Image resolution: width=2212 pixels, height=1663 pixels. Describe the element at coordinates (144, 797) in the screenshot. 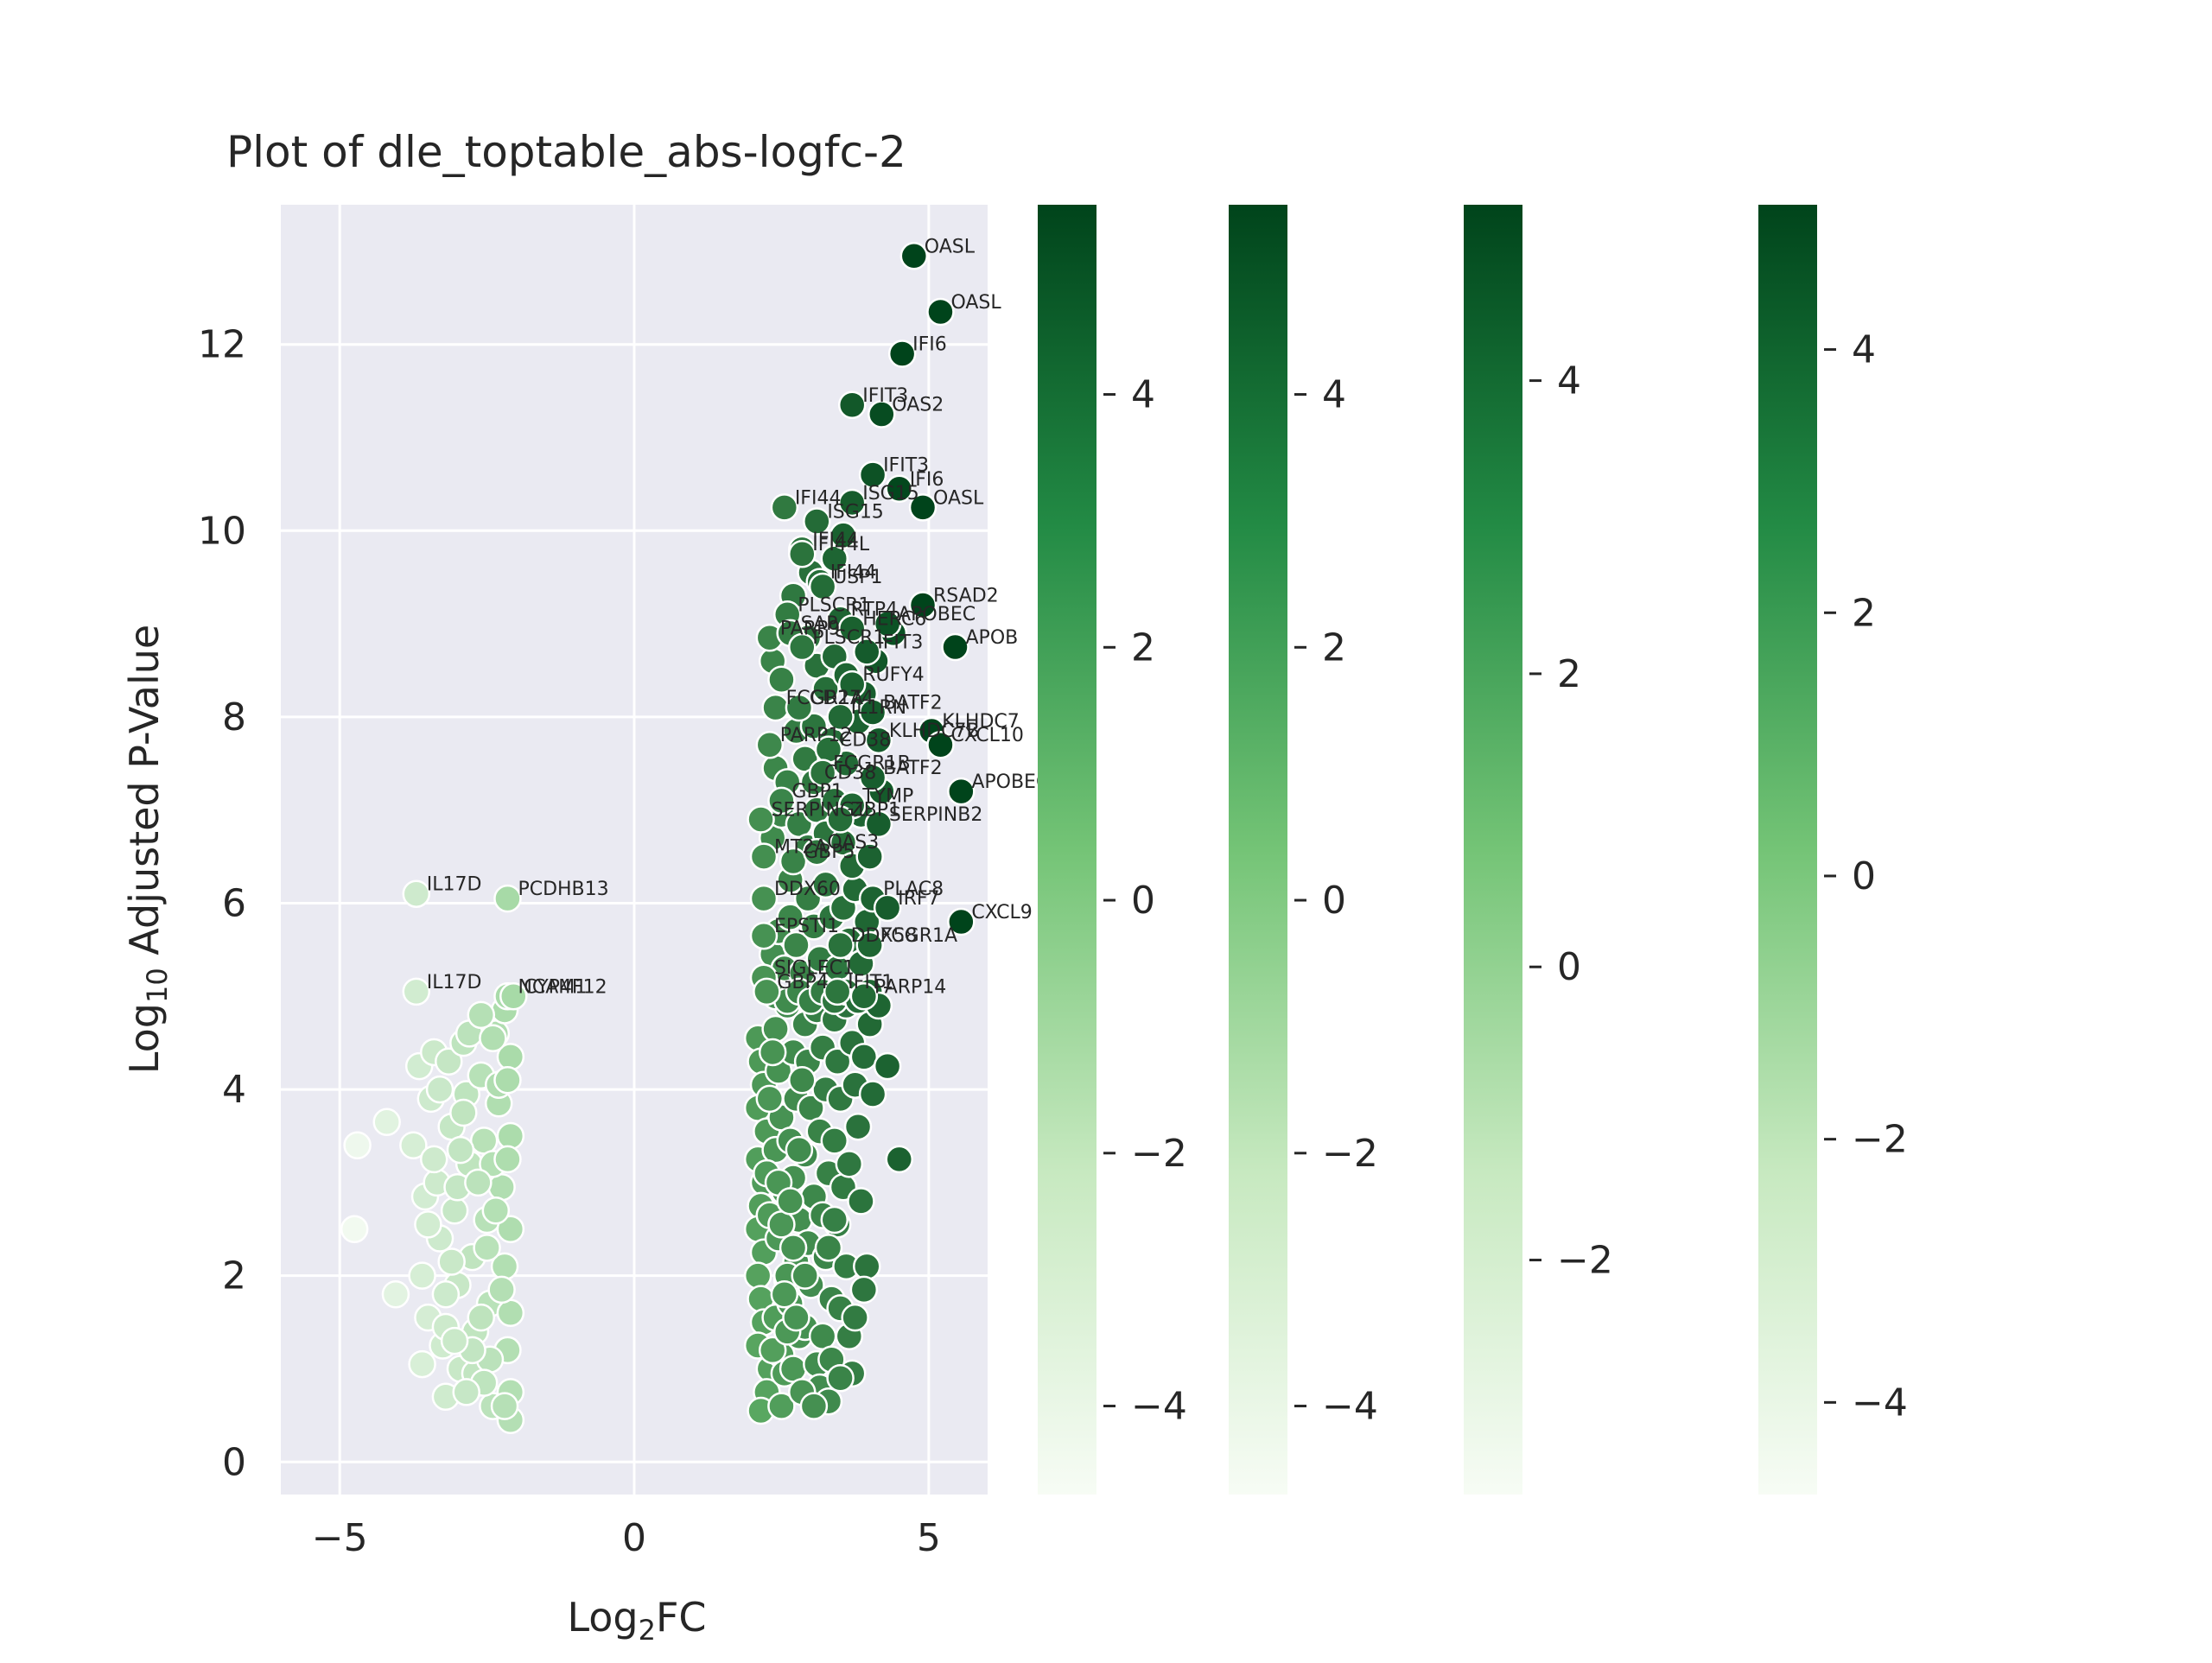

I see `y-axis-label-tail: Adjusted P-Value` at that location.